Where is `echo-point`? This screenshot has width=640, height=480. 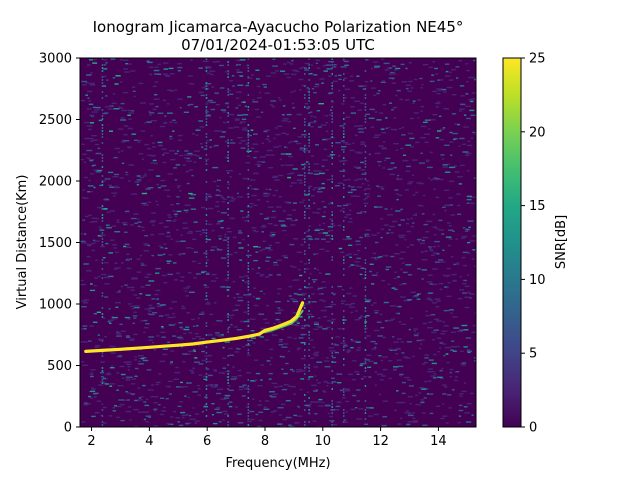 echo-point is located at coordinates (265, 330).